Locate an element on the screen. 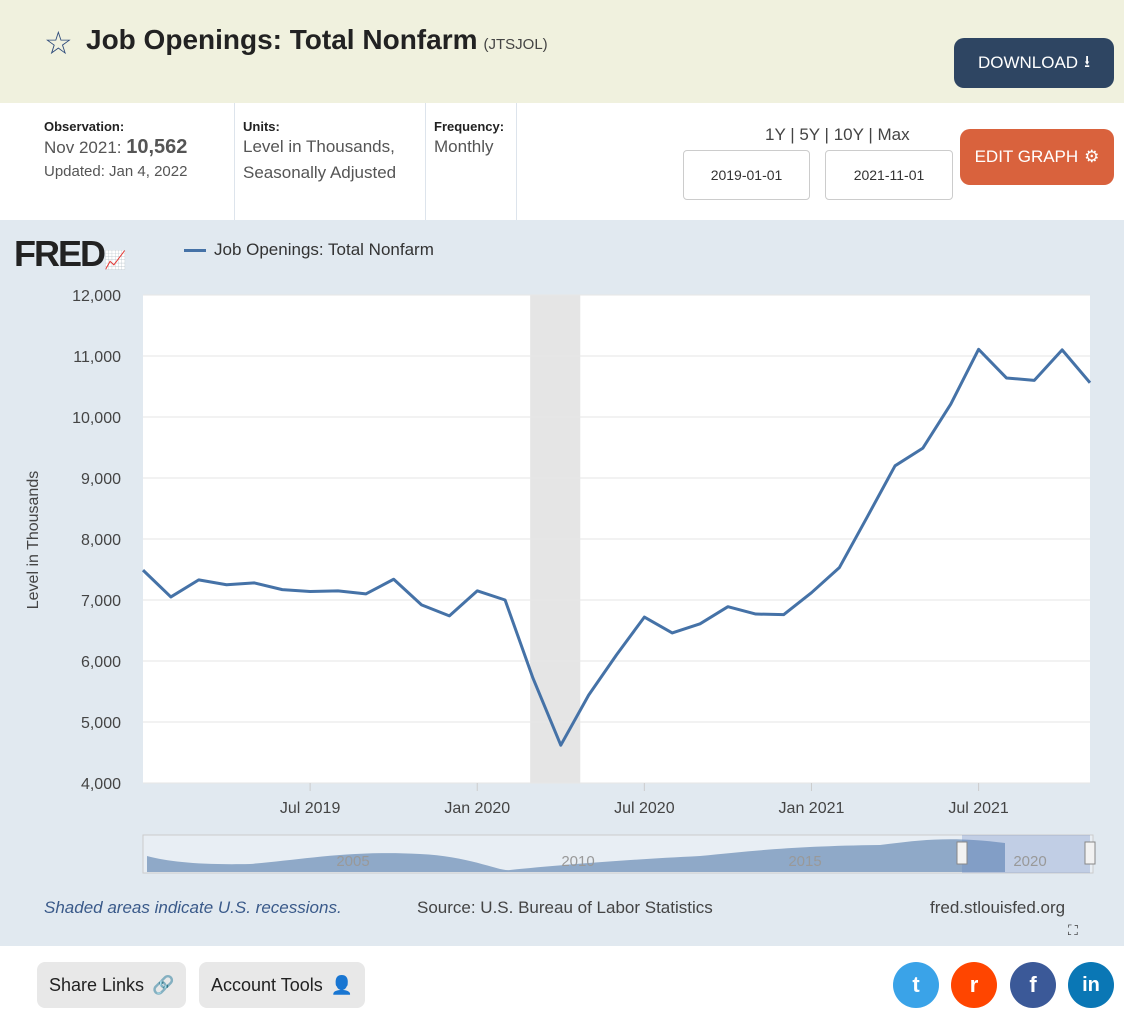  x-tick-label: Jul 2021 is located at coordinates (978, 808).